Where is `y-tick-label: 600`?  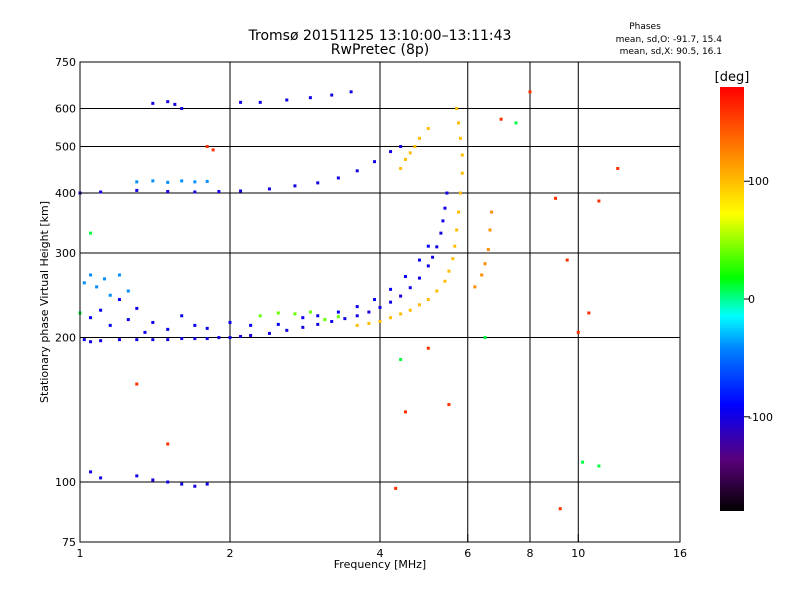 y-tick-label: 600 is located at coordinates (65, 109).